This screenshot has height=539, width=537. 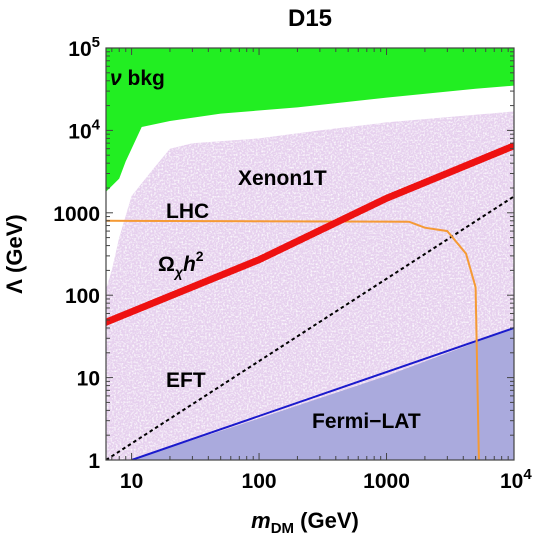 What do you see at coordinates (186, 380) in the screenshot?
I see `annotation-eft: EFT` at bounding box center [186, 380].